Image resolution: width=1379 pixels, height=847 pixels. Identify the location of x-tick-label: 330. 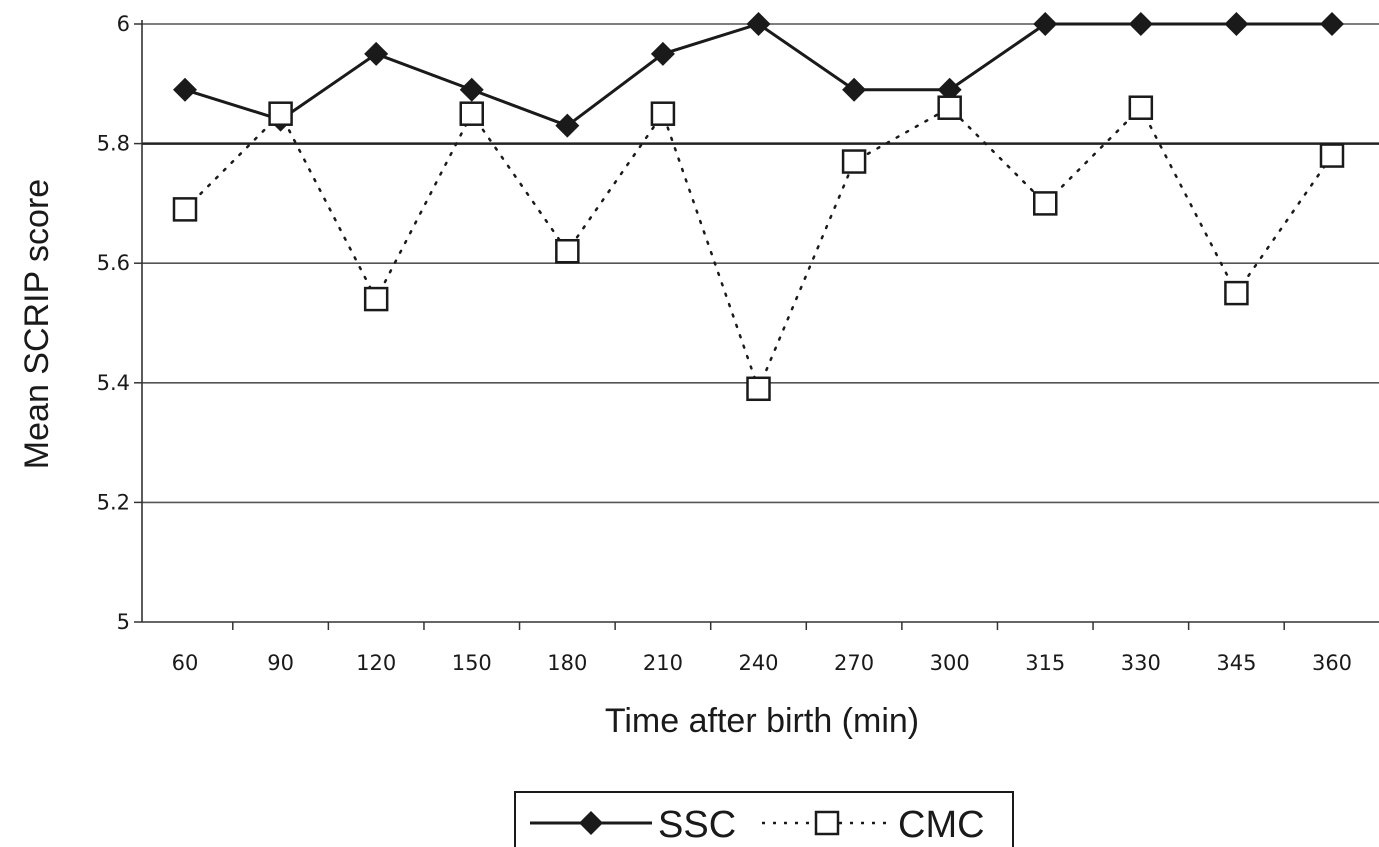
(1141, 663).